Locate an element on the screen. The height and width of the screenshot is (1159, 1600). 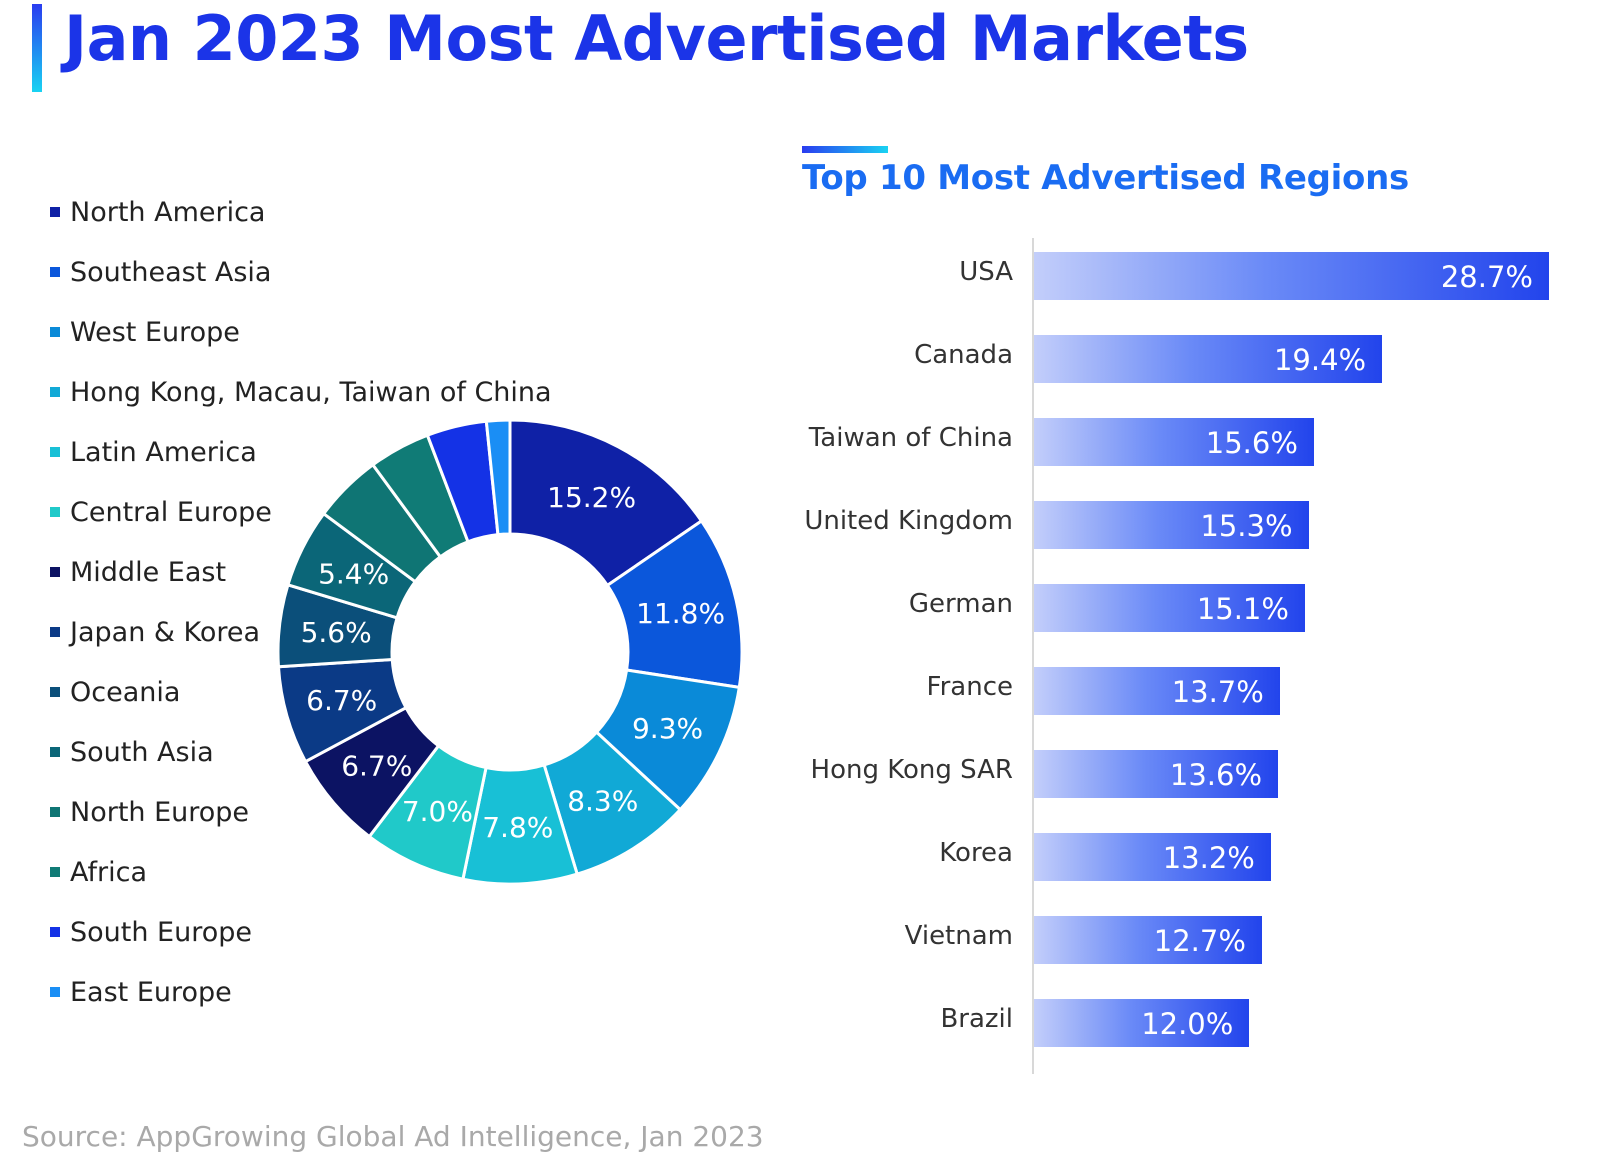
bar-value-german: 15.1% is located at coordinates (1242, 609).